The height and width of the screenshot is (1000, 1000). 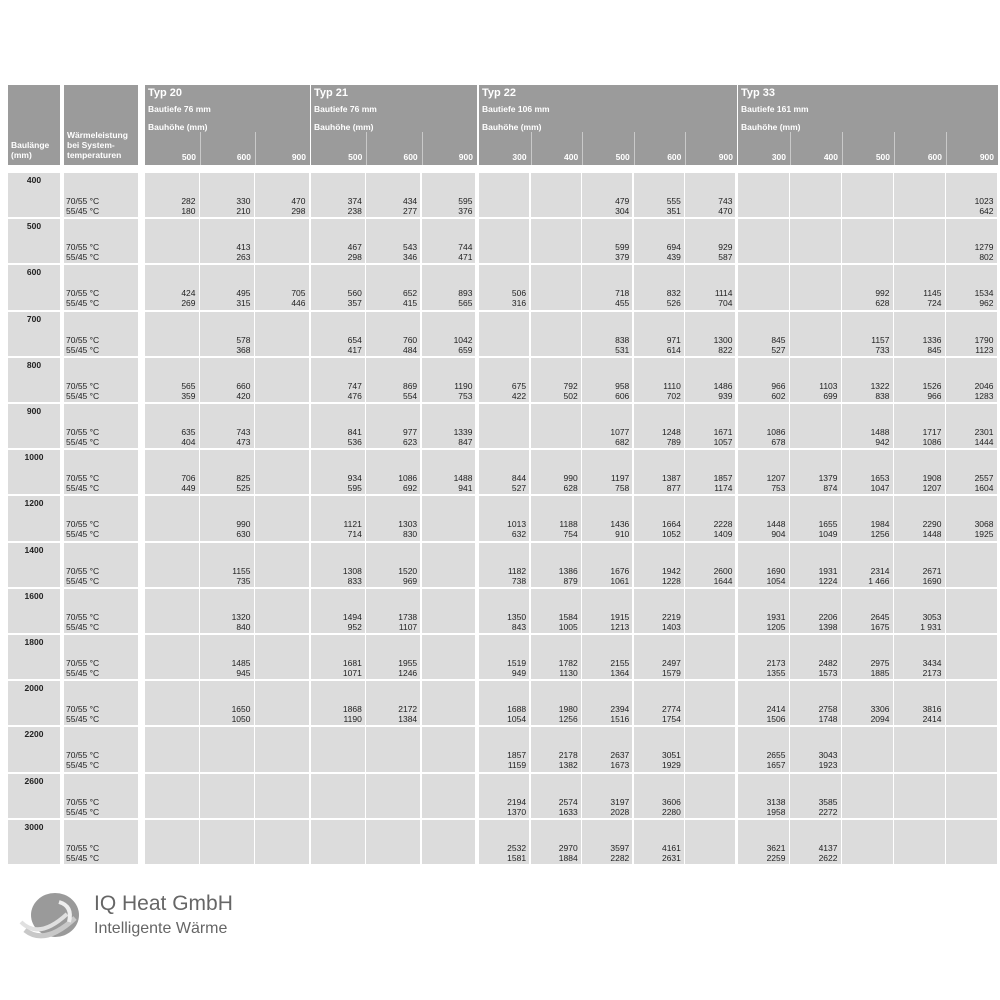 I want to click on value-70-55: 2046, so click(x=984, y=385).